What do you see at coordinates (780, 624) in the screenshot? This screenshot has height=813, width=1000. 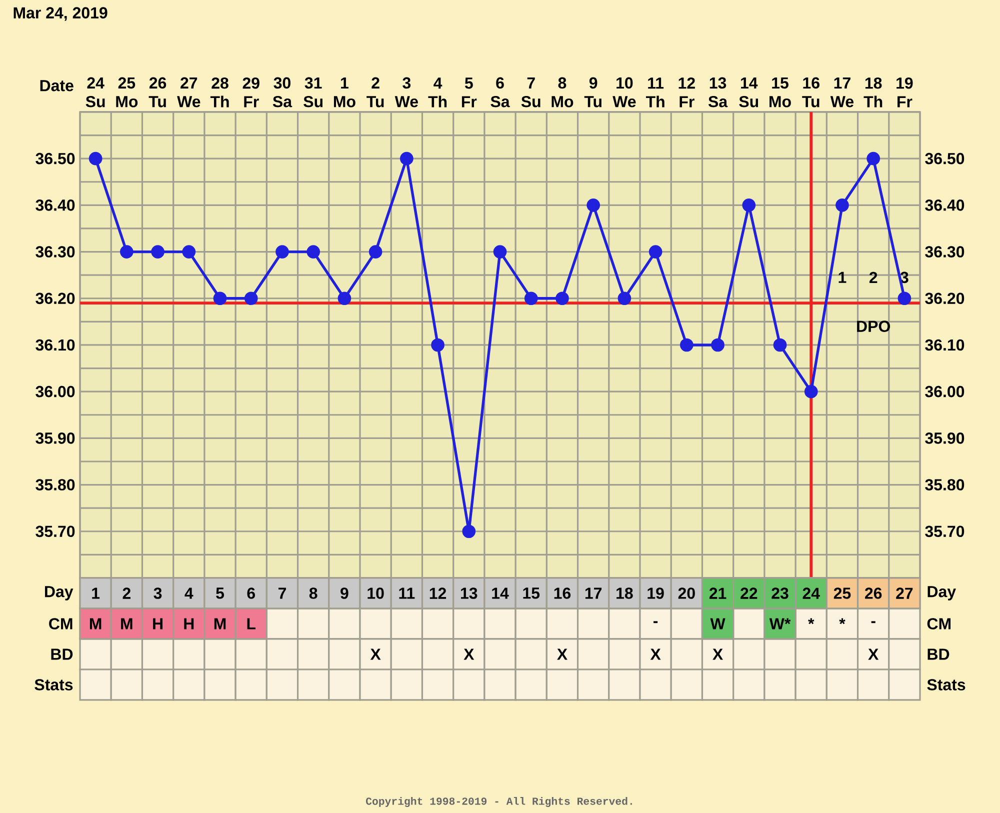 I see `text: W*` at bounding box center [780, 624].